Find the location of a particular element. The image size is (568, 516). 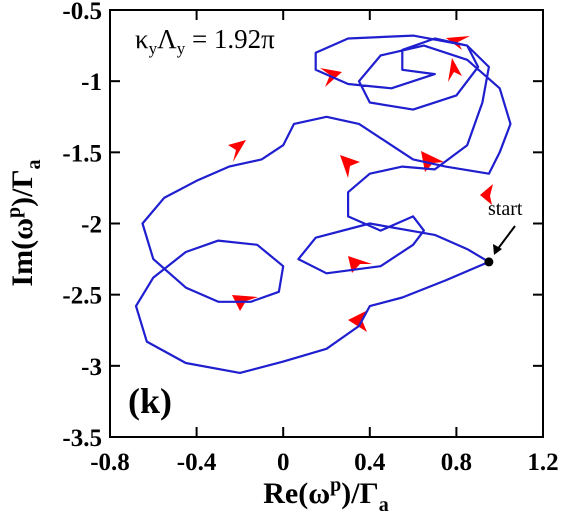

x-tick-label: 1.2 is located at coordinates (542, 462).